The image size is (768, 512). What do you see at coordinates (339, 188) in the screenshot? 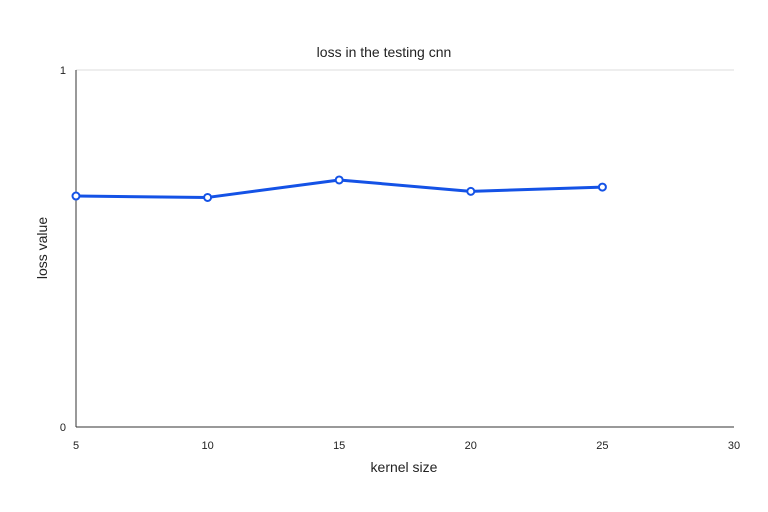
I see `series-layer` at bounding box center [339, 188].